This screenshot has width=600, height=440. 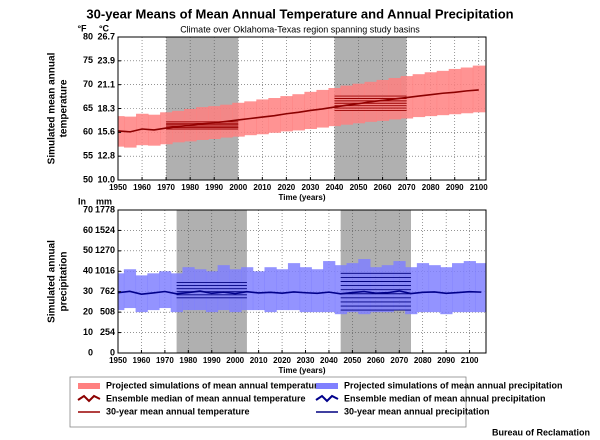 I want to click on y2-tick-label: 1270, so click(x=105, y=250).